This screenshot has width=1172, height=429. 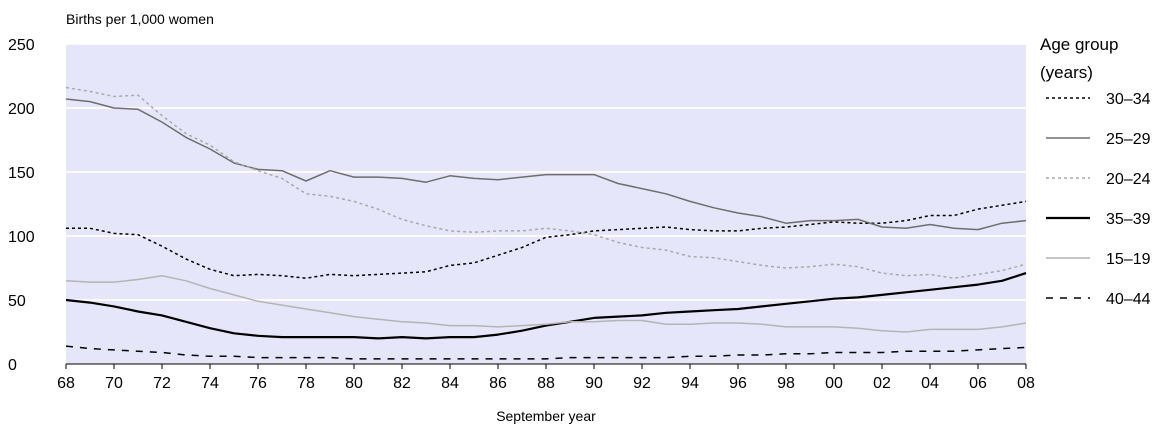 I want to click on x-tick-label-00: 00, so click(x=834, y=383).